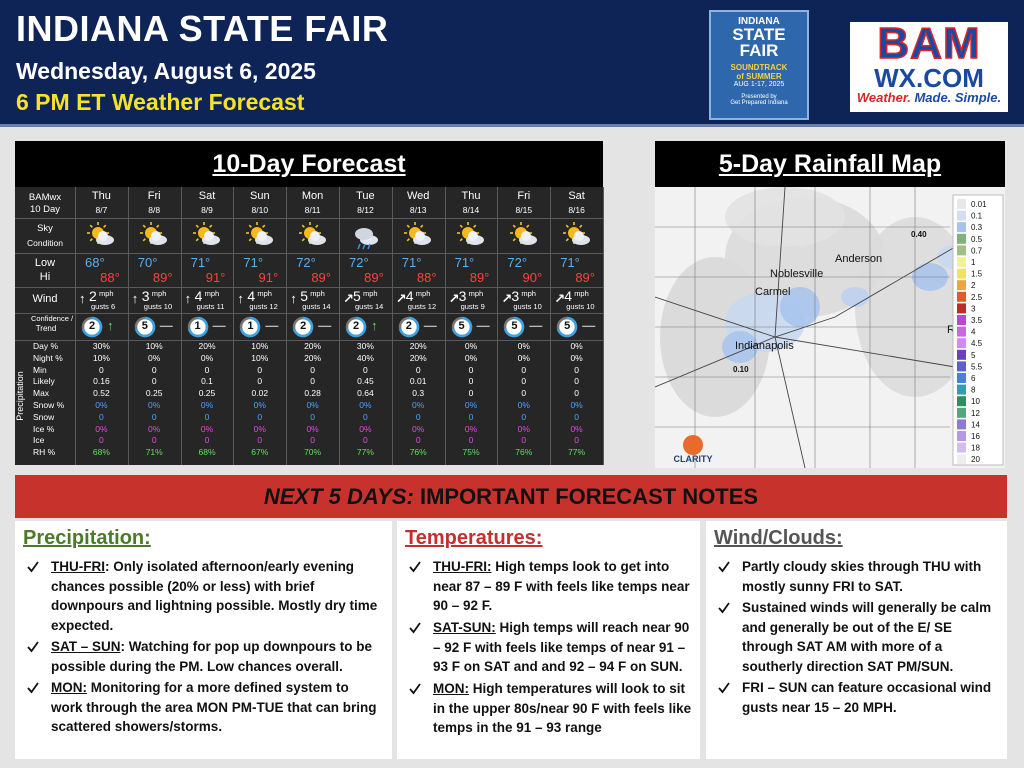 The image size is (1024, 768). What do you see at coordinates (101, 452) in the screenshot?
I see `precip-value: 68%` at bounding box center [101, 452].